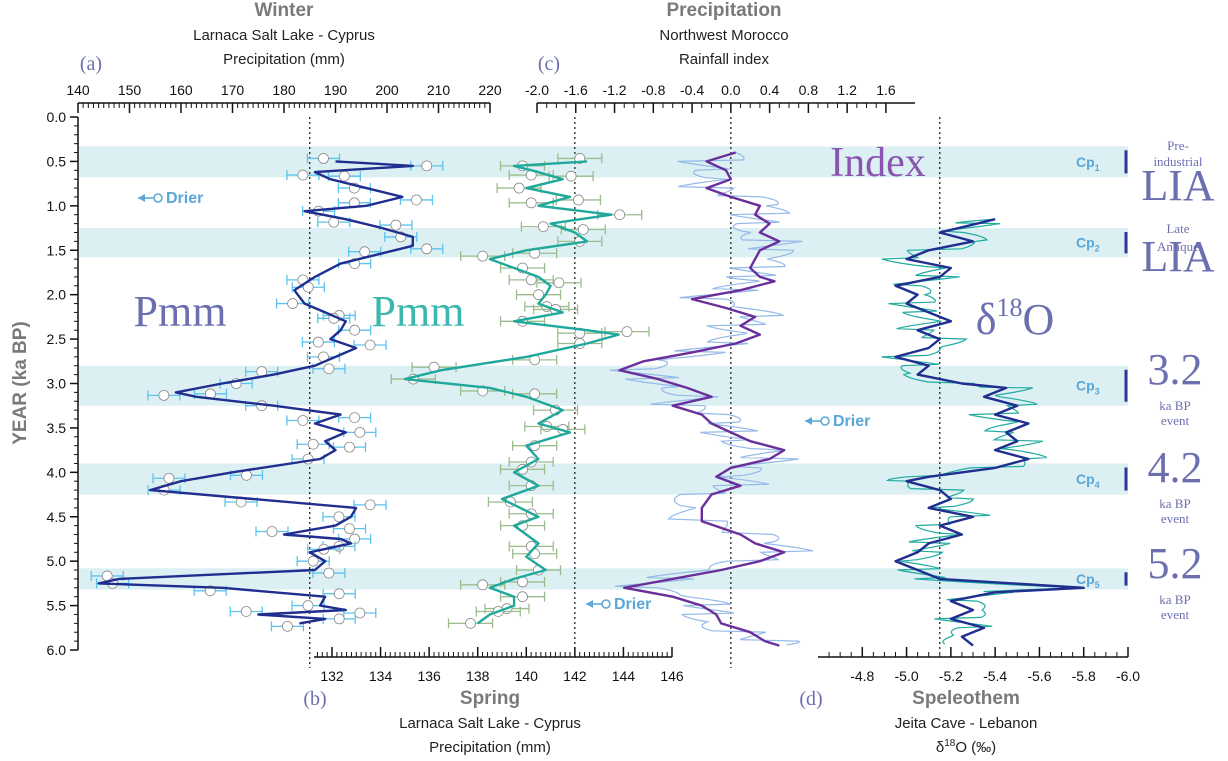  What do you see at coordinates (862, 676) in the screenshot?
I see `panel-d-tick-label: -4.8` at bounding box center [862, 676].